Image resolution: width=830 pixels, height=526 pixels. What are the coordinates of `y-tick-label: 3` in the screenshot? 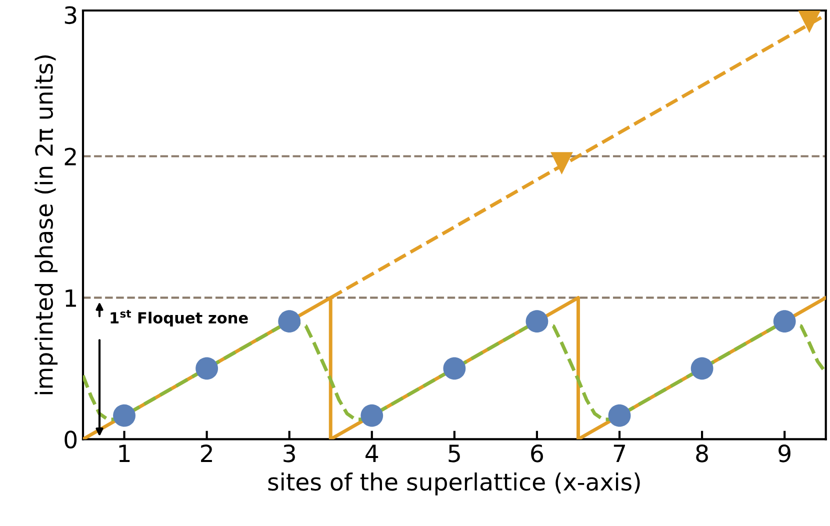 It's located at (70, 15).